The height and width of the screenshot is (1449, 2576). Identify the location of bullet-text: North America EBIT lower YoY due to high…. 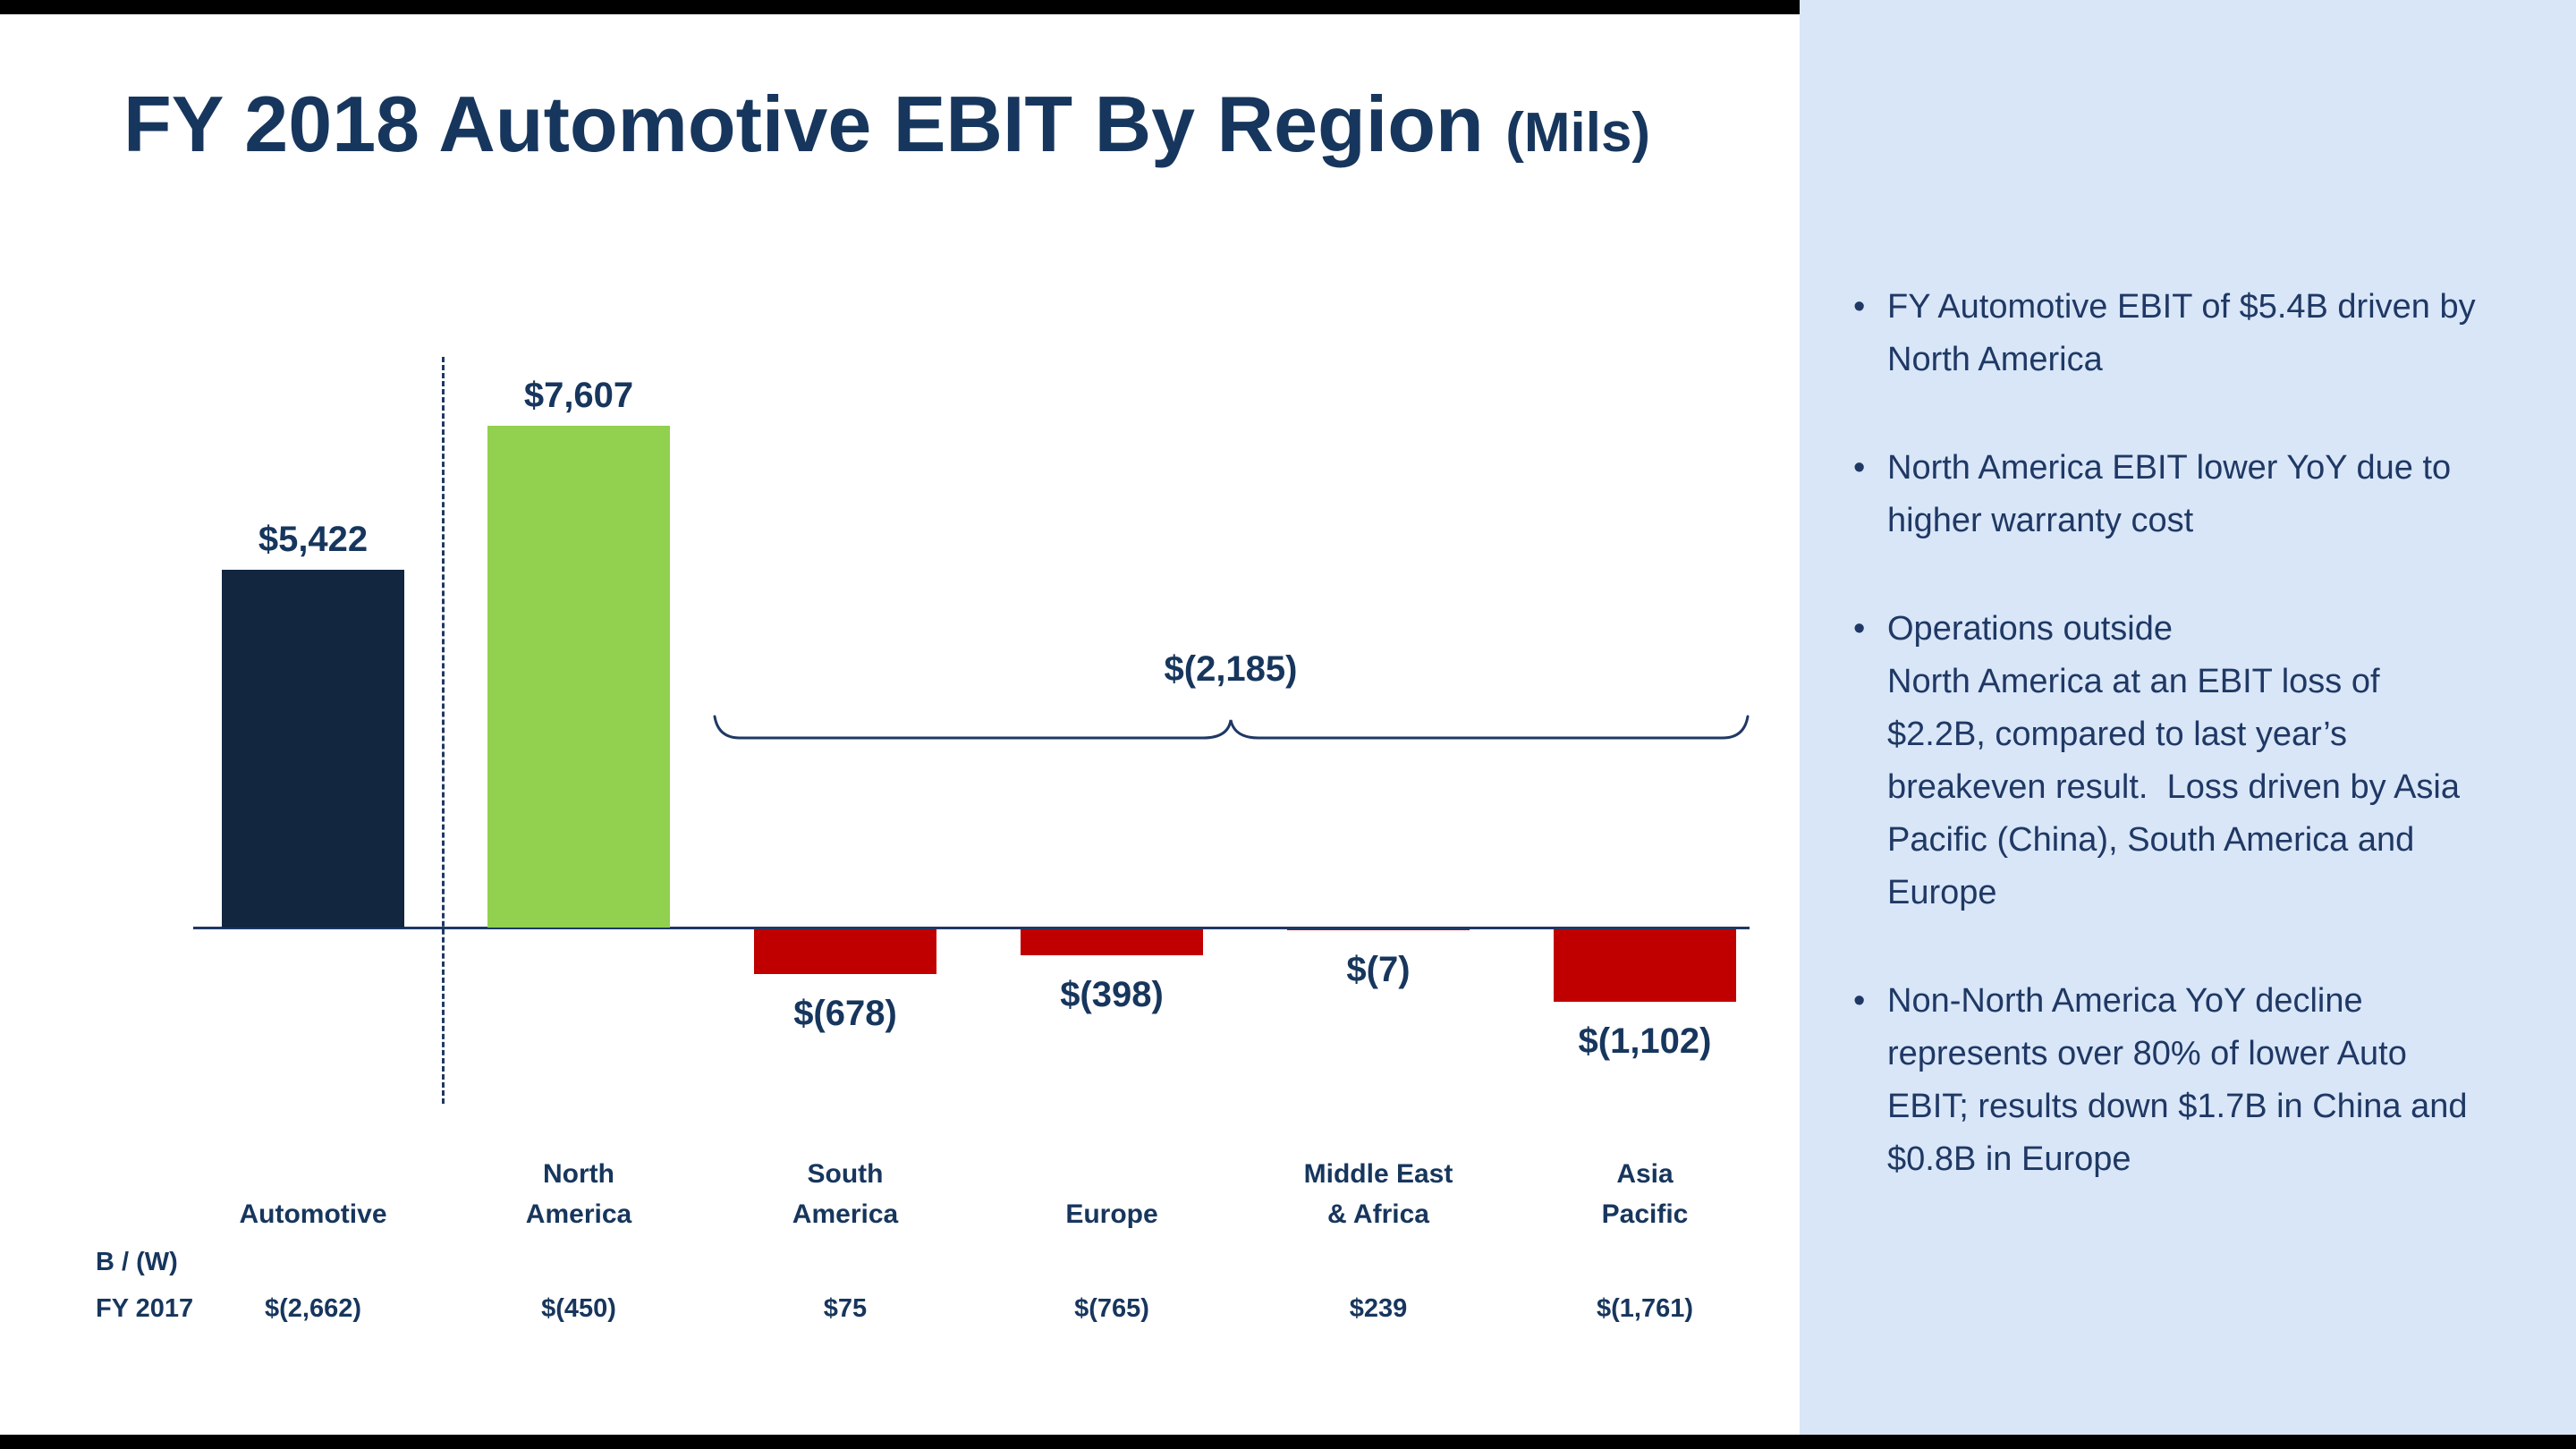
(2174, 494).